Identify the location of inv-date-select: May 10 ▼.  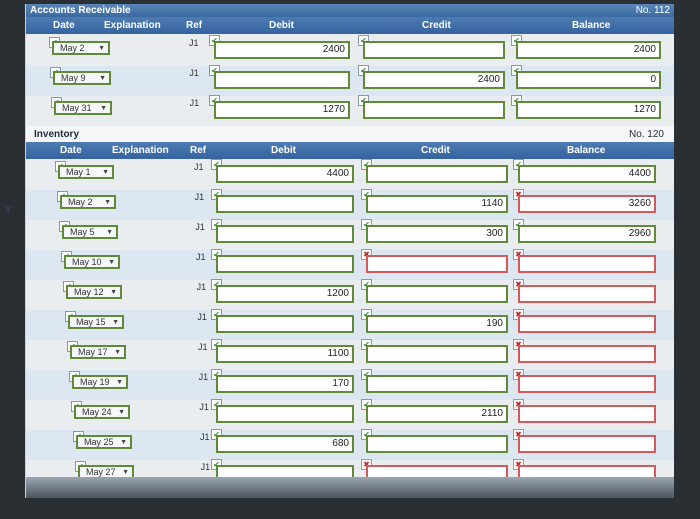
(92, 262).